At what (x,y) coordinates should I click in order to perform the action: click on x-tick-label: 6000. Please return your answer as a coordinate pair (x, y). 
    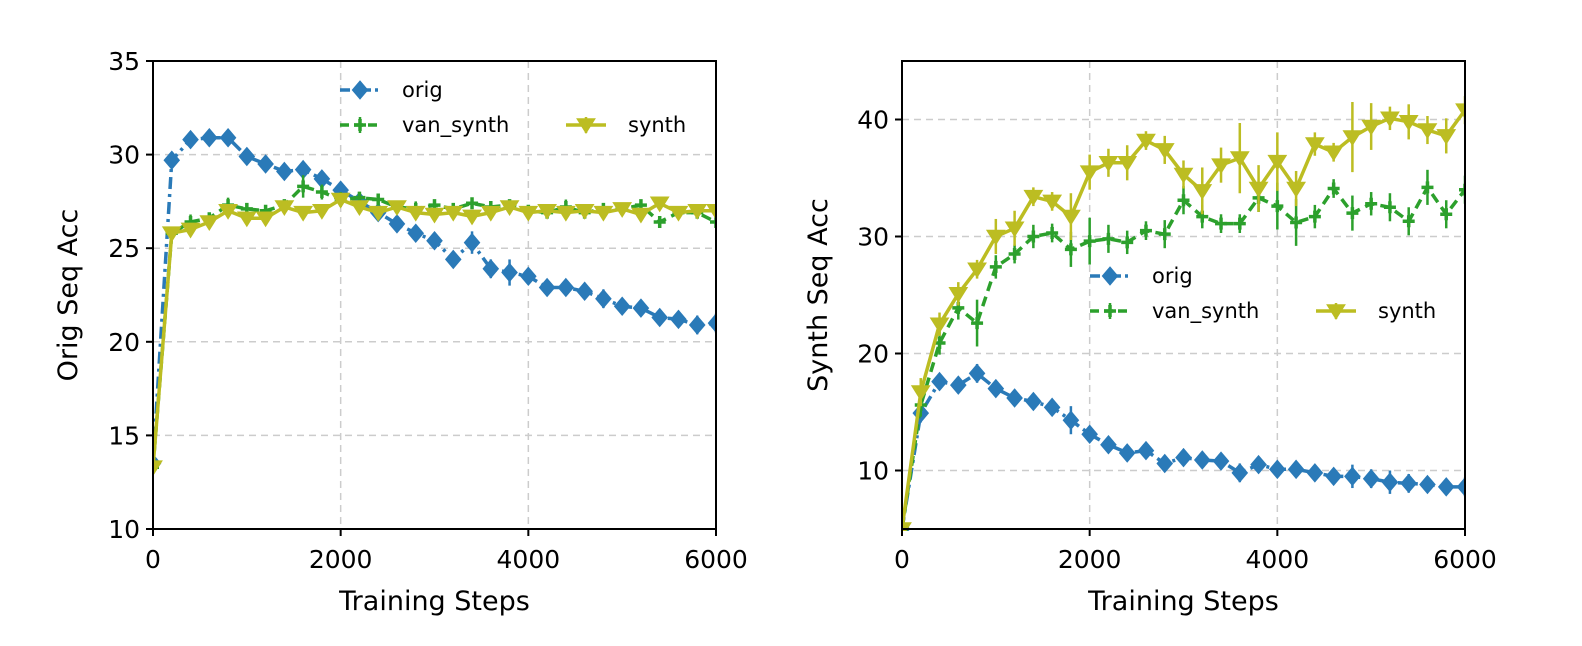
    Looking at the image, I should click on (716, 559).